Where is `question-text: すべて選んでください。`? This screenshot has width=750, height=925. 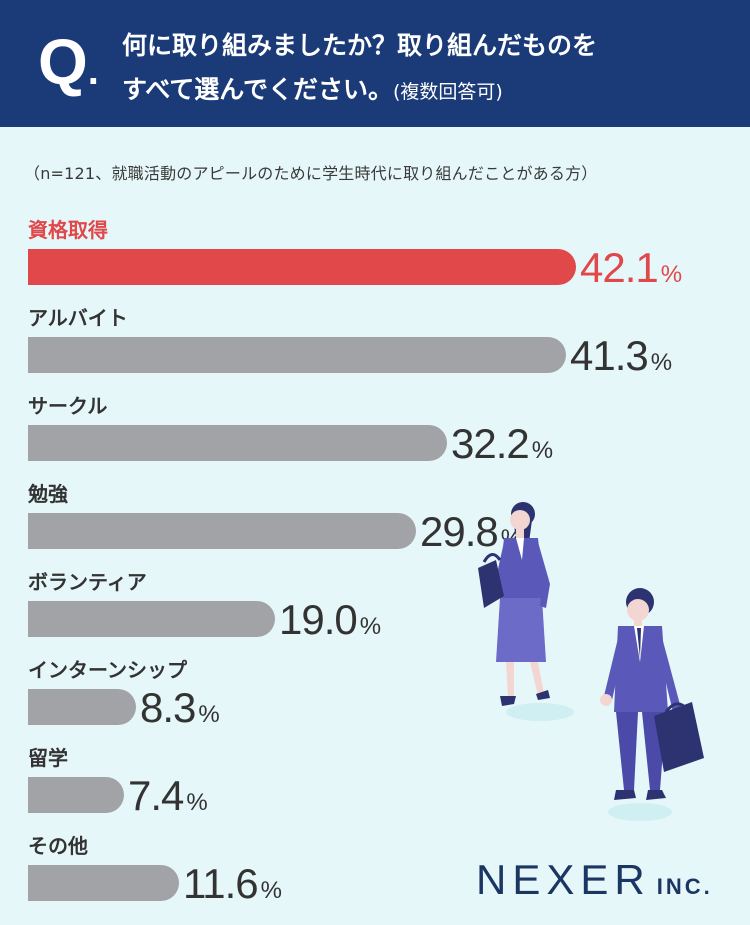 question-text: すべて選んでください。 is located at coordinates (258, 89).